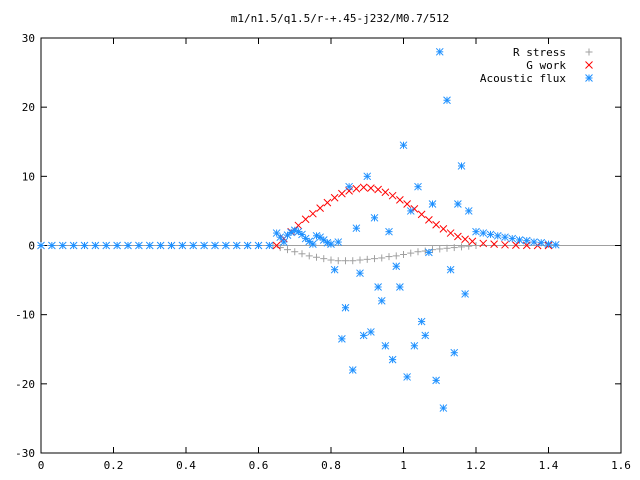 Image resolution: width=640 pixels, height=480 pixels. Describe the element at coordinates (186, 465) in the screenshot. I see `x-tick-label: 0.4` at that location.